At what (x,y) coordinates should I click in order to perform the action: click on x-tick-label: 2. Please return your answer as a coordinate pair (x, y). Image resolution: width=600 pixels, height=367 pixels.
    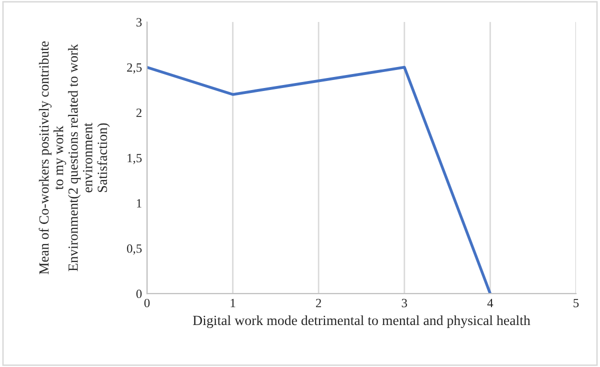
    Looking at the image, I should click on (319, 303).